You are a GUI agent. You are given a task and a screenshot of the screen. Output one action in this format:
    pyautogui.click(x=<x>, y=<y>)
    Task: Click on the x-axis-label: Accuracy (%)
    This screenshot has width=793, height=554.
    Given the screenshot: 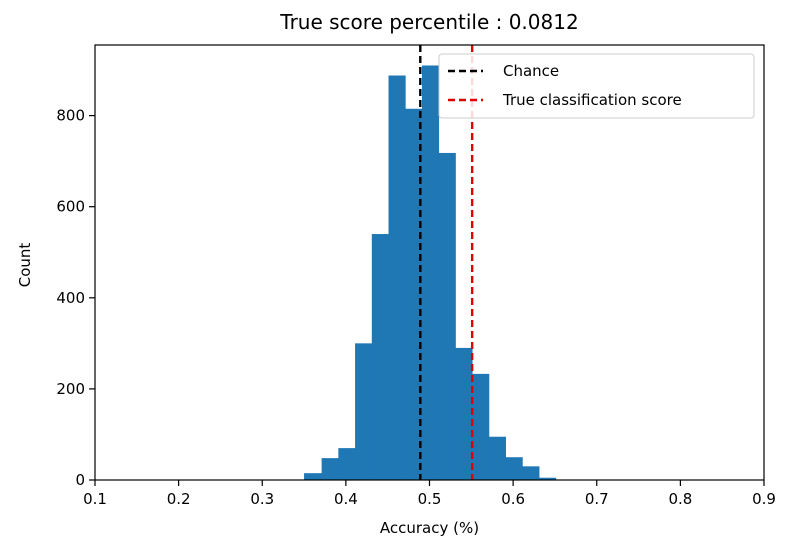 What is the action you would take?
    pyautogui.click(x=429, y=528)
    